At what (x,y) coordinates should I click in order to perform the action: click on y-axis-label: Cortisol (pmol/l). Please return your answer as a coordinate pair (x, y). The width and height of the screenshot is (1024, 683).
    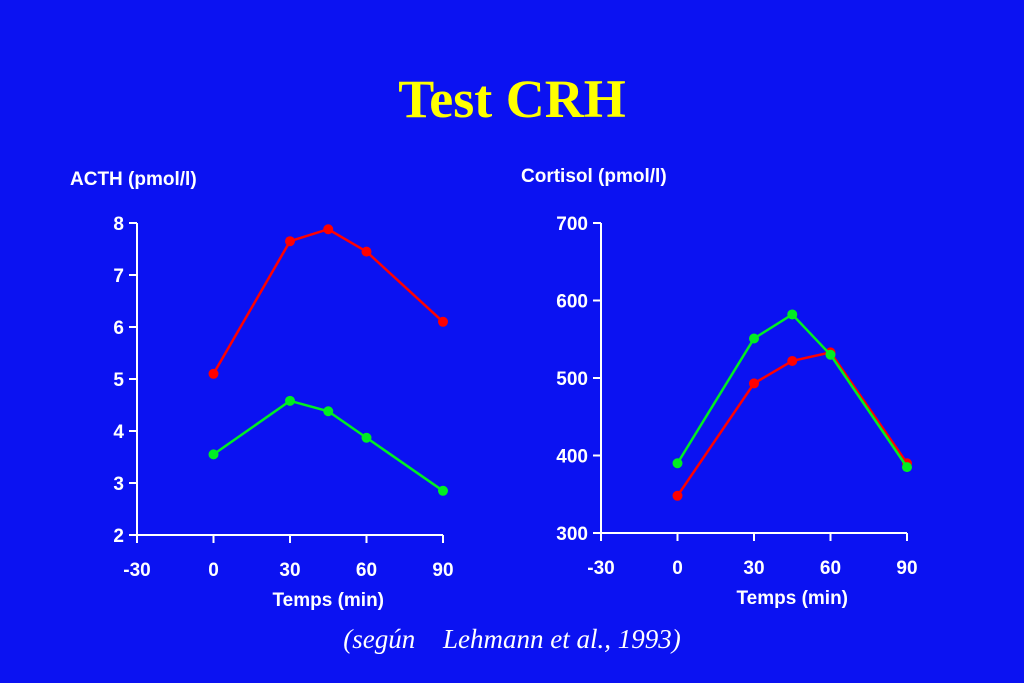
    Looking at the image, I should click on (594, 176).